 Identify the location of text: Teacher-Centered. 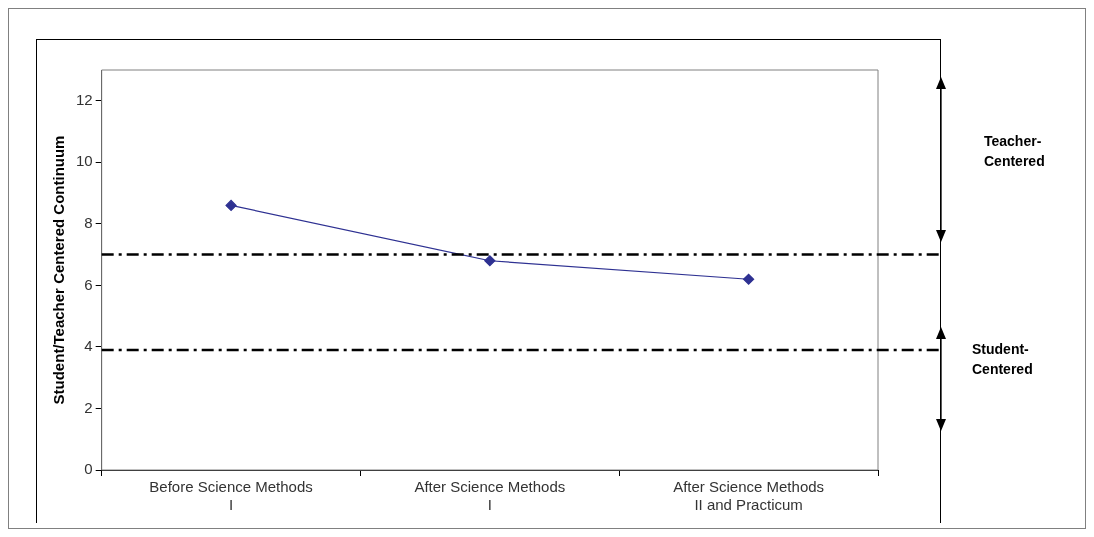
(1015, 151).